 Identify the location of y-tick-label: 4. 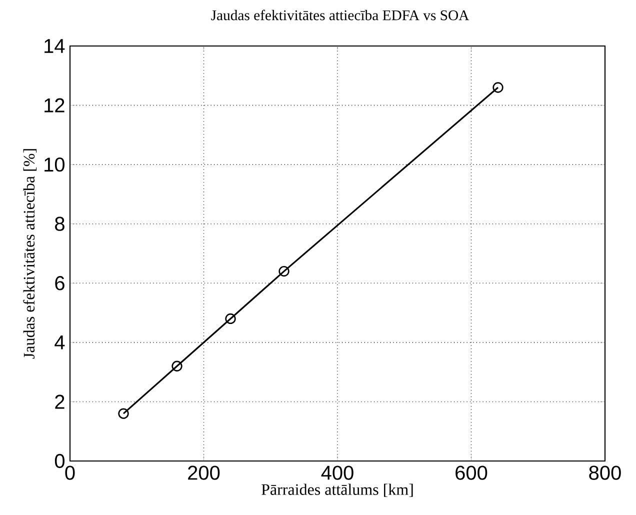
(59, 343).